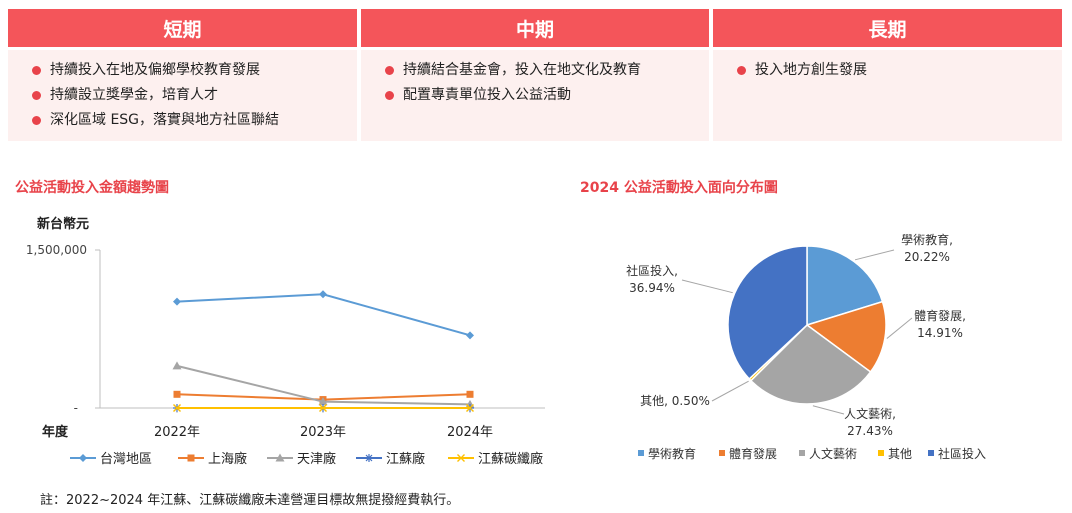 The height and width of the screenshot is (513, 1072). Describe the element at coordinates (845, 286) in the screenshot. I see `pie-slice-學術教育` at that location.